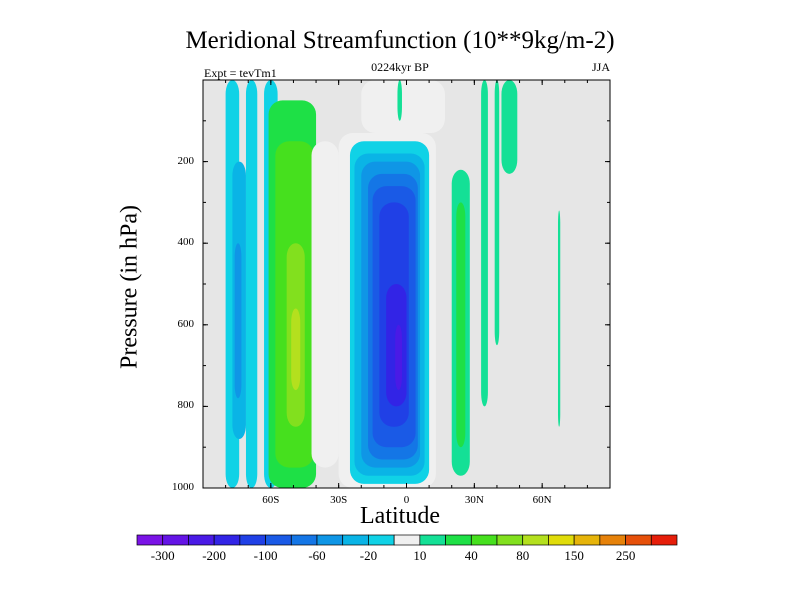 The image size is (800, 600). I want to click on x-tick-label: 60S, so click(271, 500).